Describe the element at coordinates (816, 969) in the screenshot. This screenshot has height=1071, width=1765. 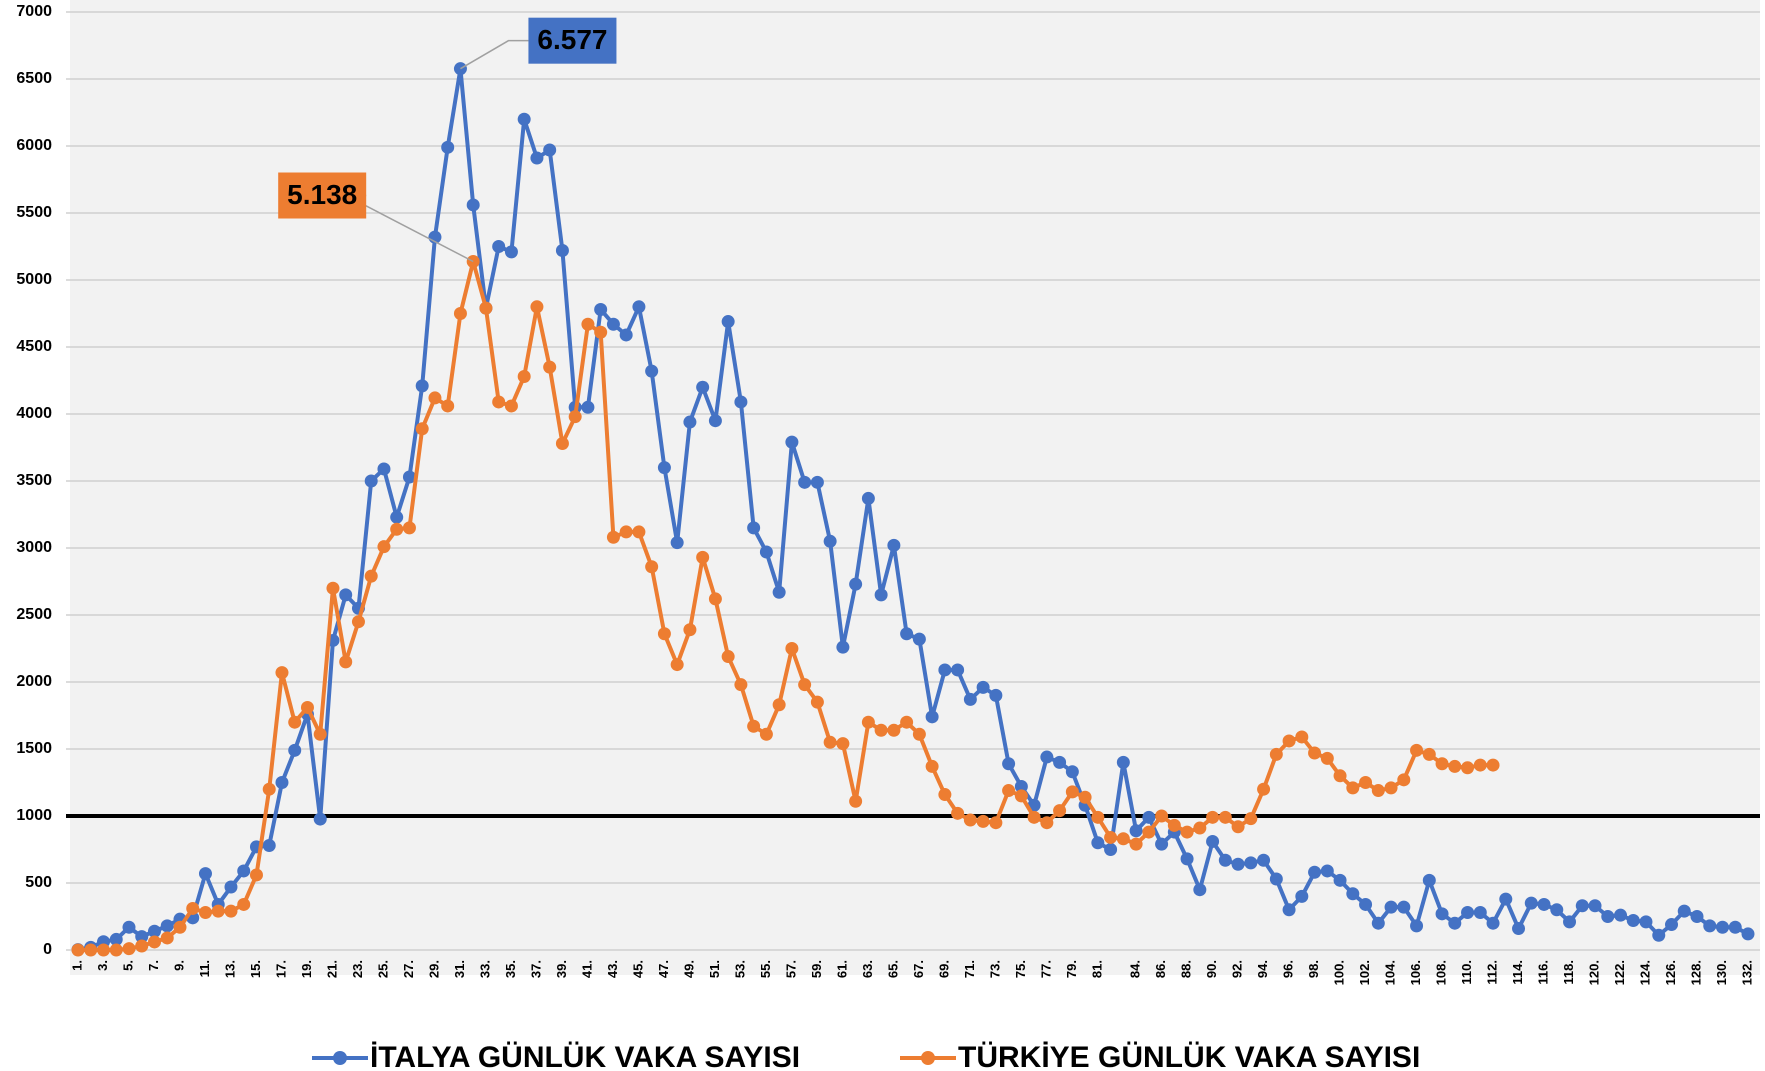
I see `x-tick-label: 59.` at that location.